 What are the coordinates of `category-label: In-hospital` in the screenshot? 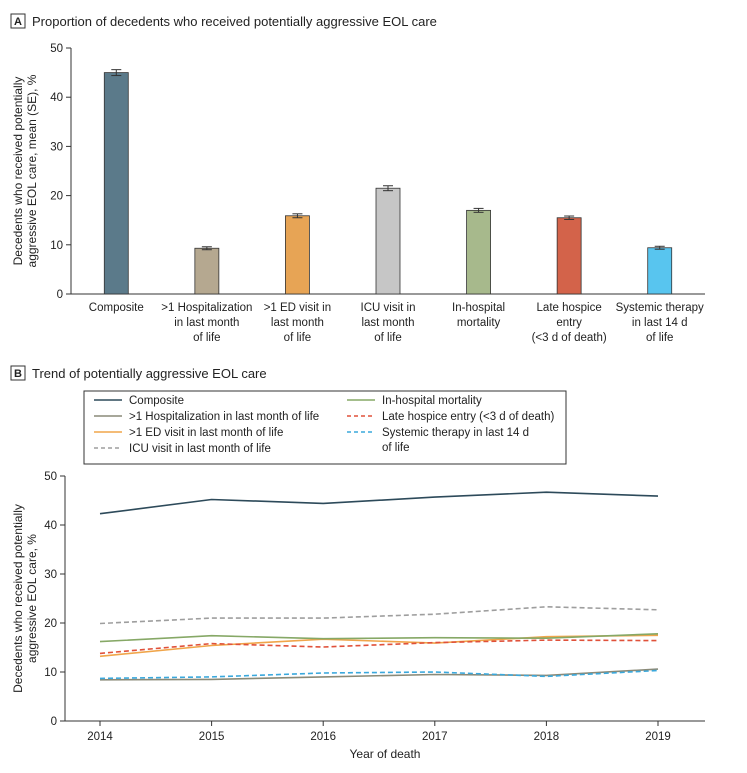 It's located at (478, 308).